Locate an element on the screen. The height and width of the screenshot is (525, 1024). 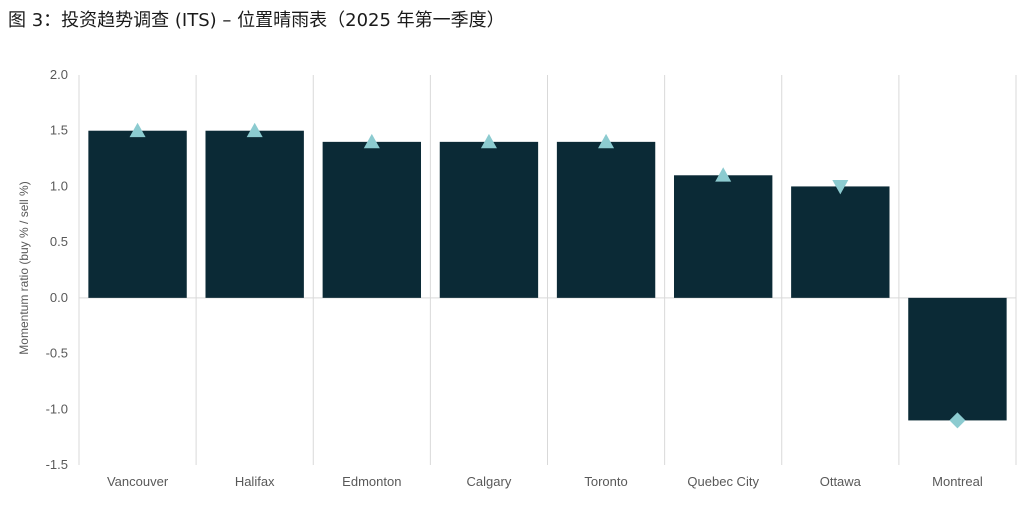
marker-diamond is located at coordinates (957, 420).